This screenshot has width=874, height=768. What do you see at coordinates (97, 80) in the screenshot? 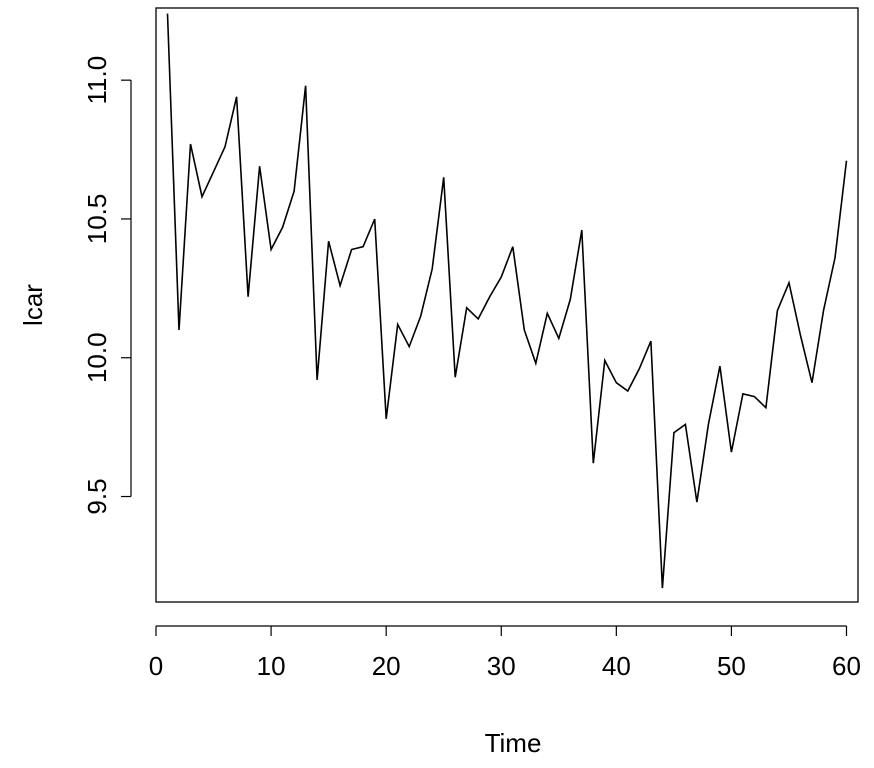
I see `y-tick-label: 11.0` at bounding box center [97, 80].